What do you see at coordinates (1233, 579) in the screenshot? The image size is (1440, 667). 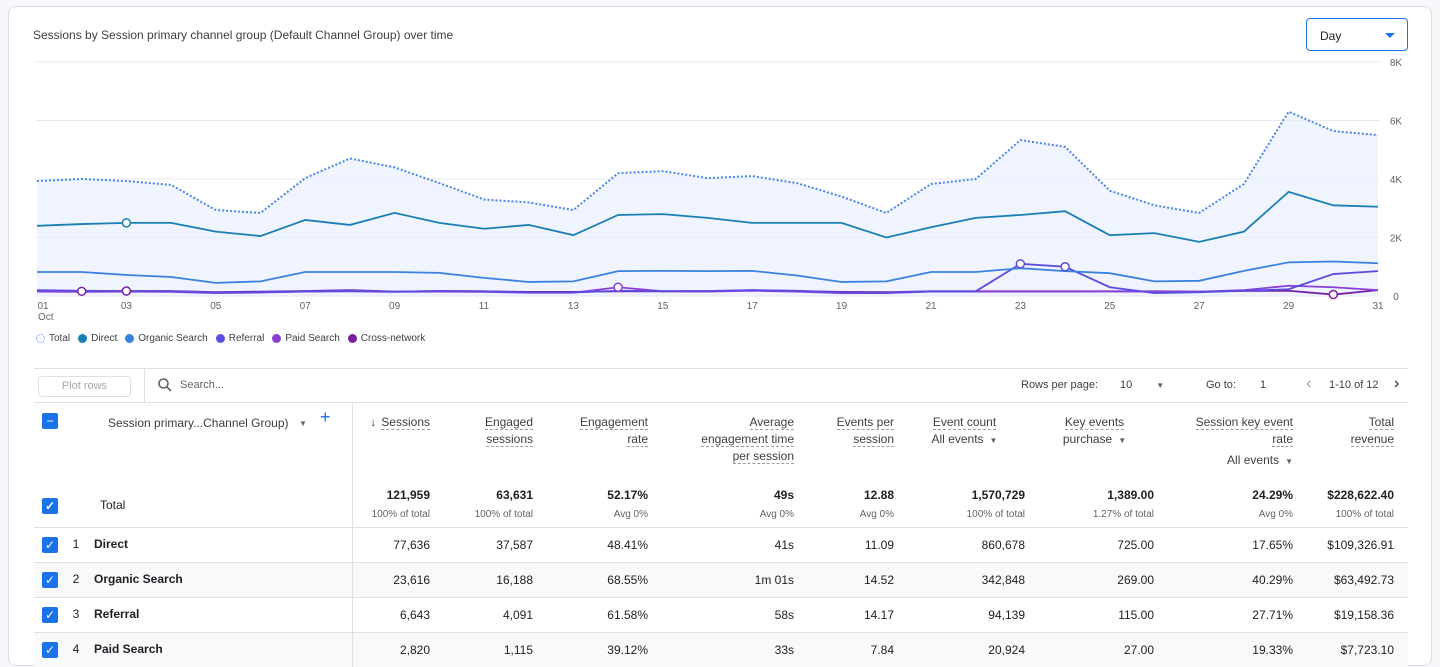 I see `row-cell: 40.29%` at bounding box center [1233, 579].